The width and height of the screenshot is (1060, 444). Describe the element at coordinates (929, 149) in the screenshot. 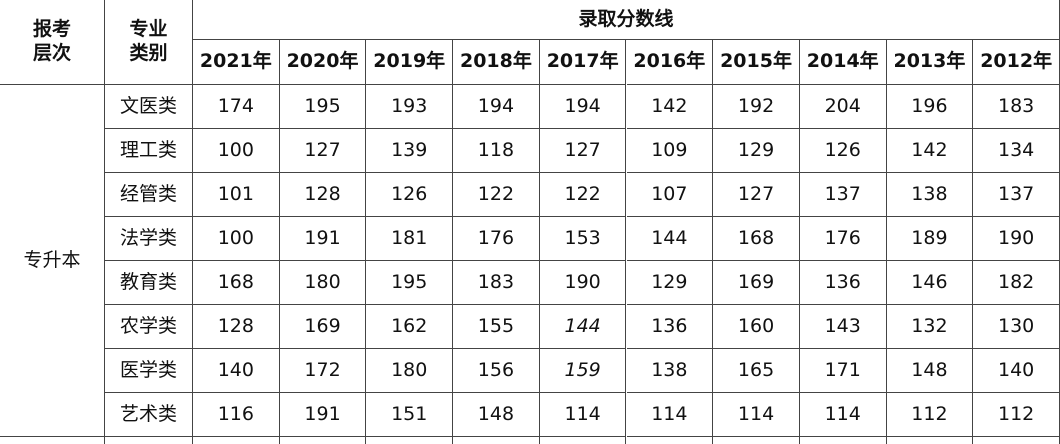

I see `score: 142` at that location.